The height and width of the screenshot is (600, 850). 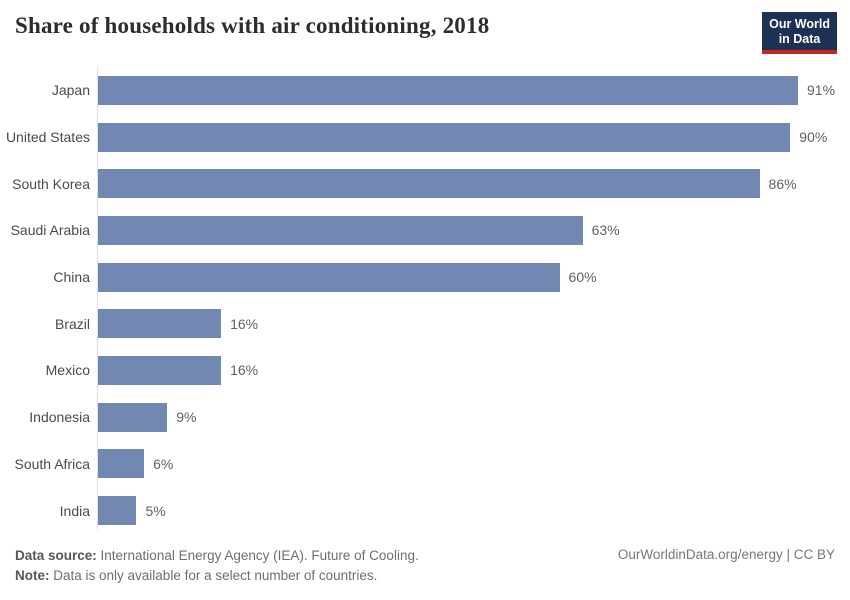 I want to click on note-label: Note:, so click(x=32, y=575).